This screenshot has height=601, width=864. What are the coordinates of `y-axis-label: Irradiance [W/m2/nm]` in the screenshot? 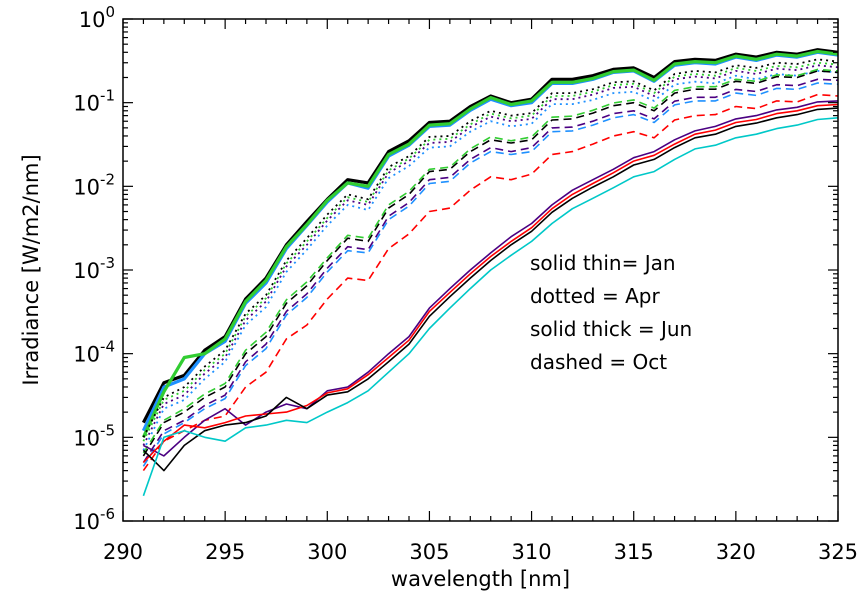 It's located at (31, 269).